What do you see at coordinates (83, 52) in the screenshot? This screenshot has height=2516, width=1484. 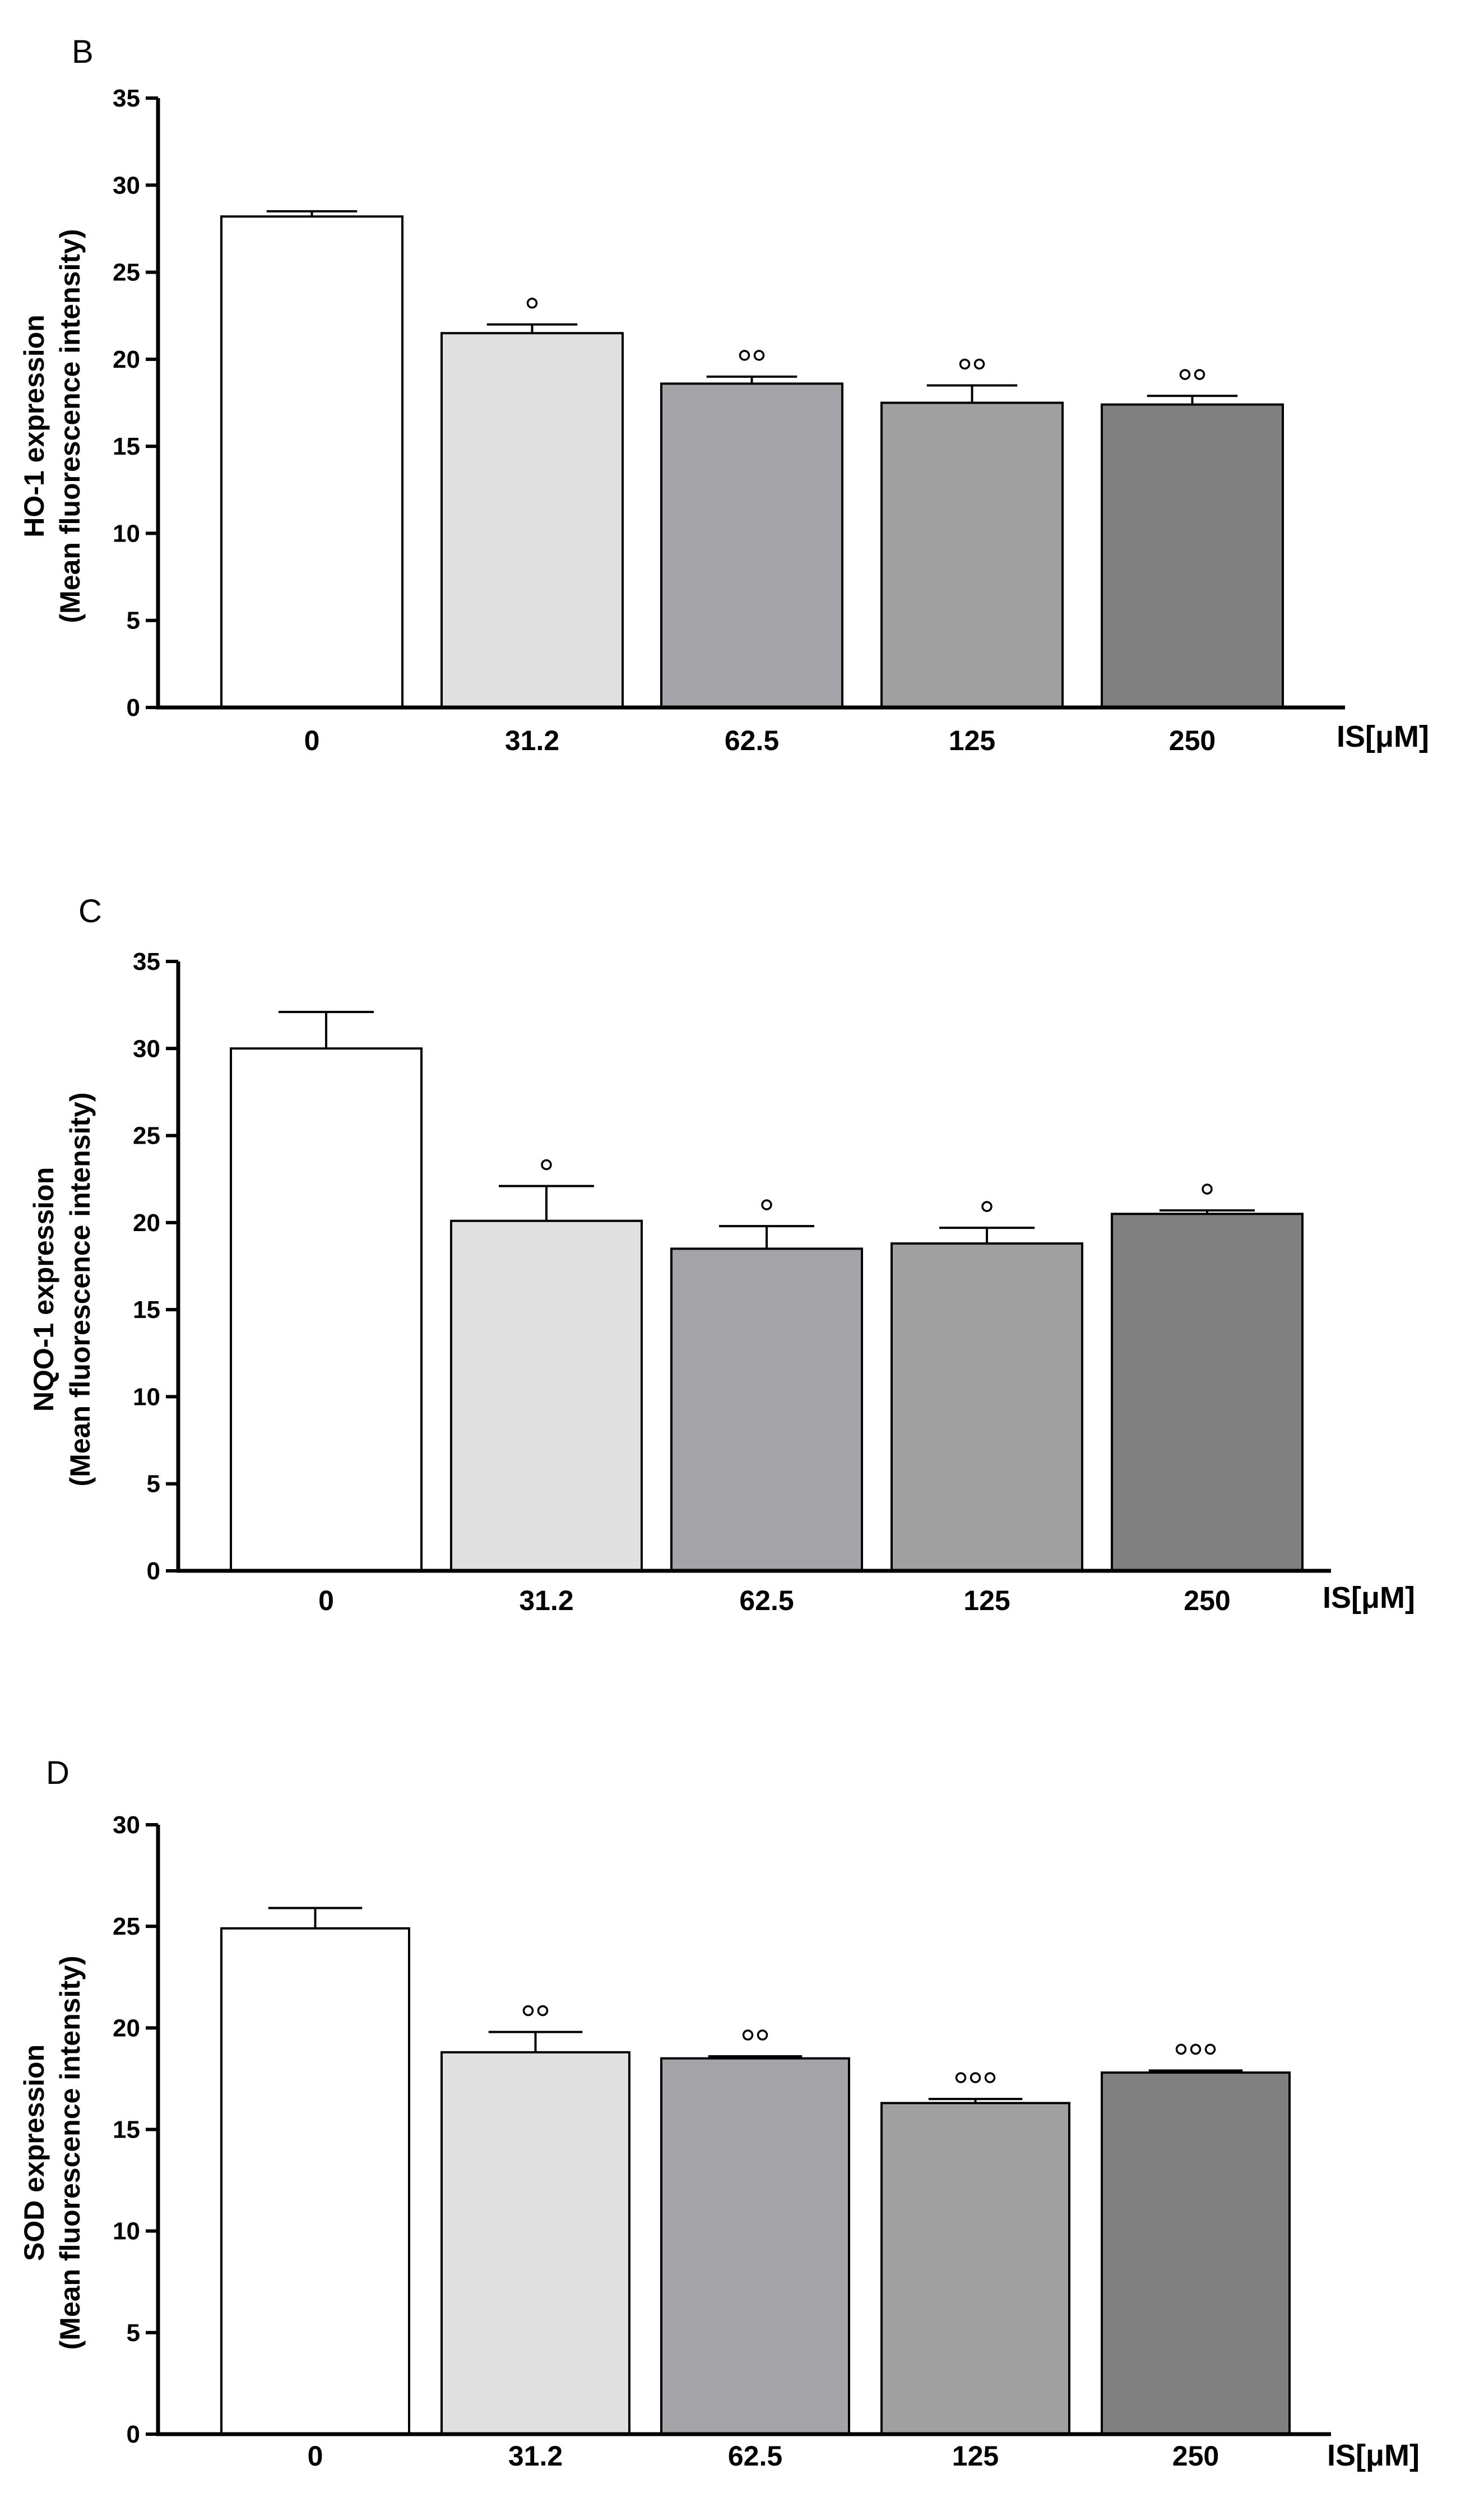 I see `panel-label: B` at bounding box center [83, 52].